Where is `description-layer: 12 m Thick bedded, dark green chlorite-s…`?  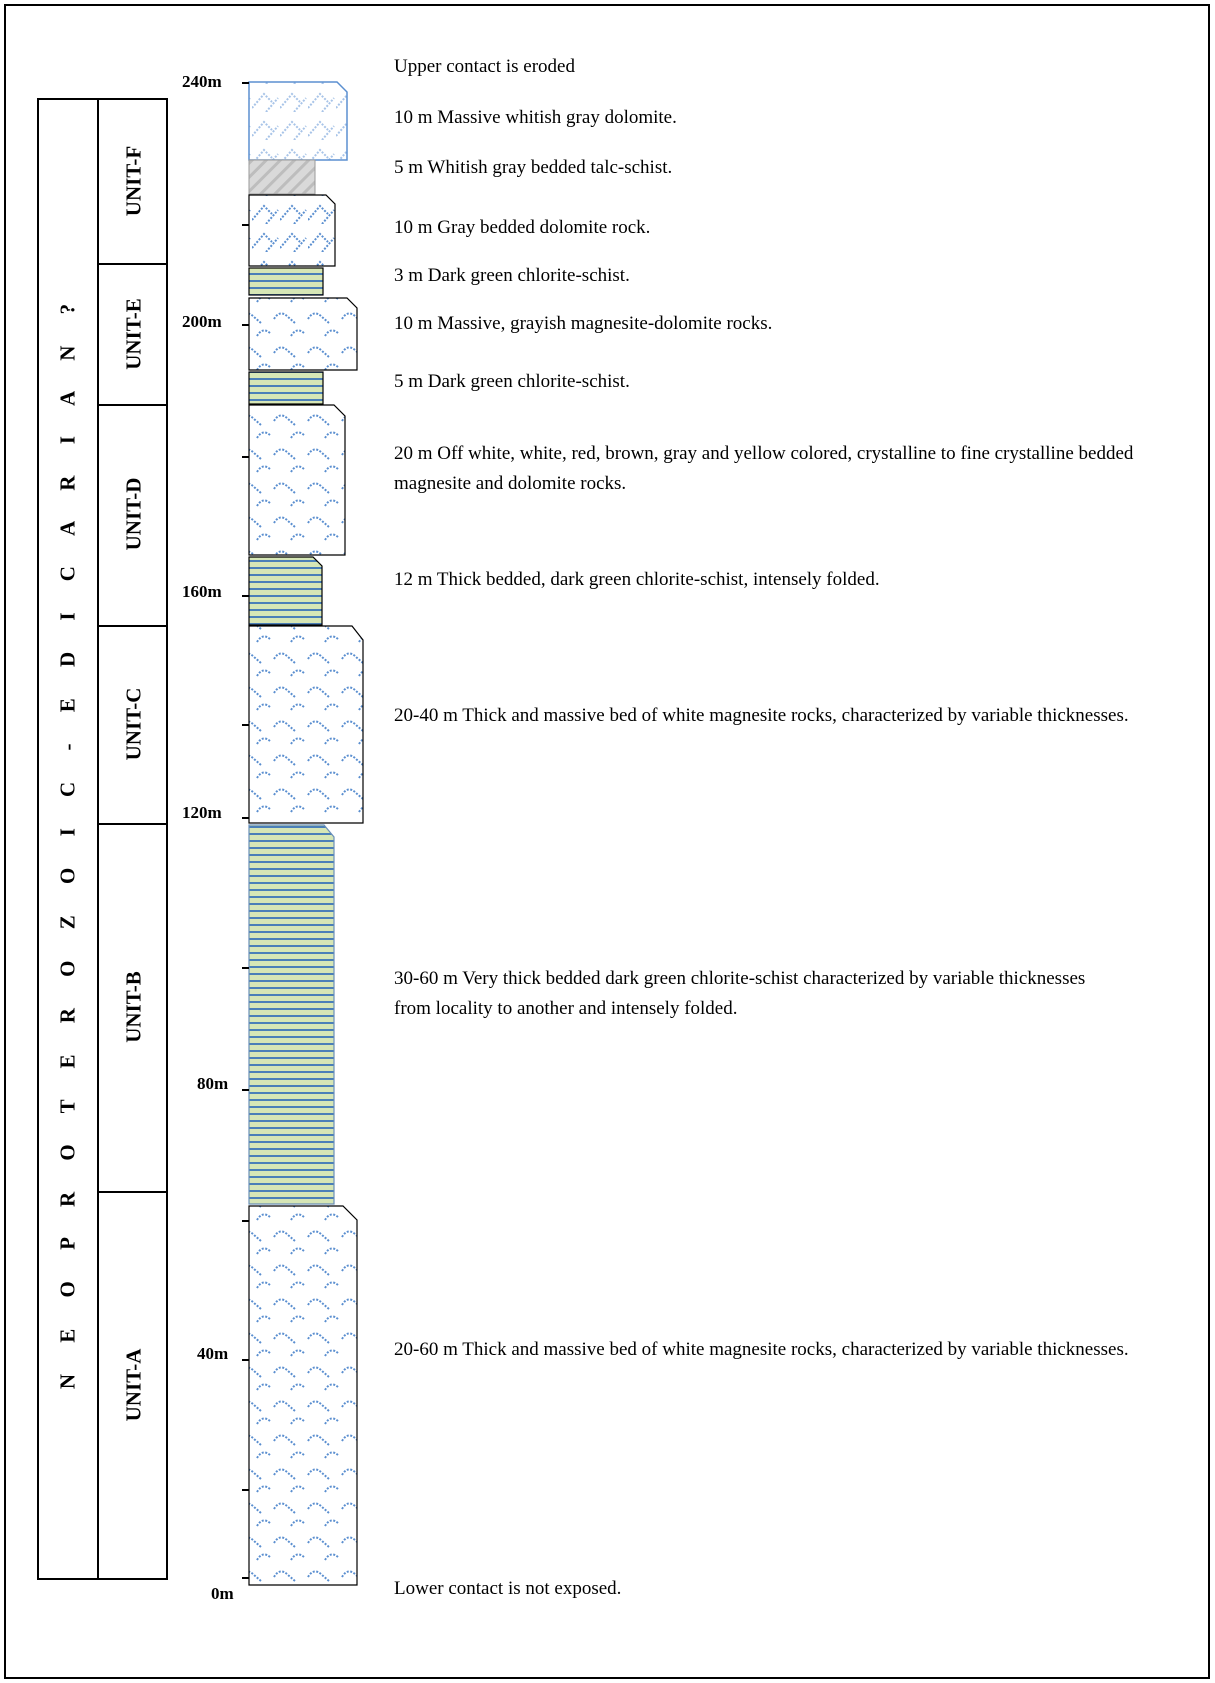
description-layer: 12 m Thick bedded, dark green chlorite-s… is located at coordinates (637, 579).